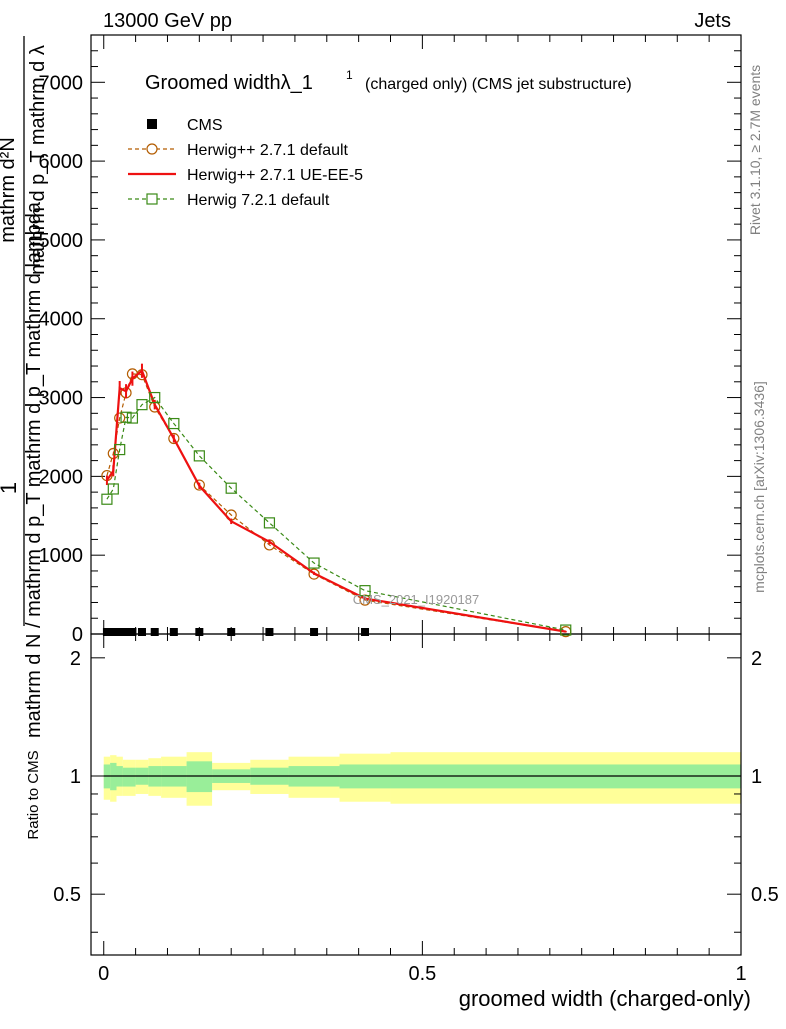 The height and width of the screenshot is (1029, 786). I want to click on legend-label: CMS, so click(205, 125).